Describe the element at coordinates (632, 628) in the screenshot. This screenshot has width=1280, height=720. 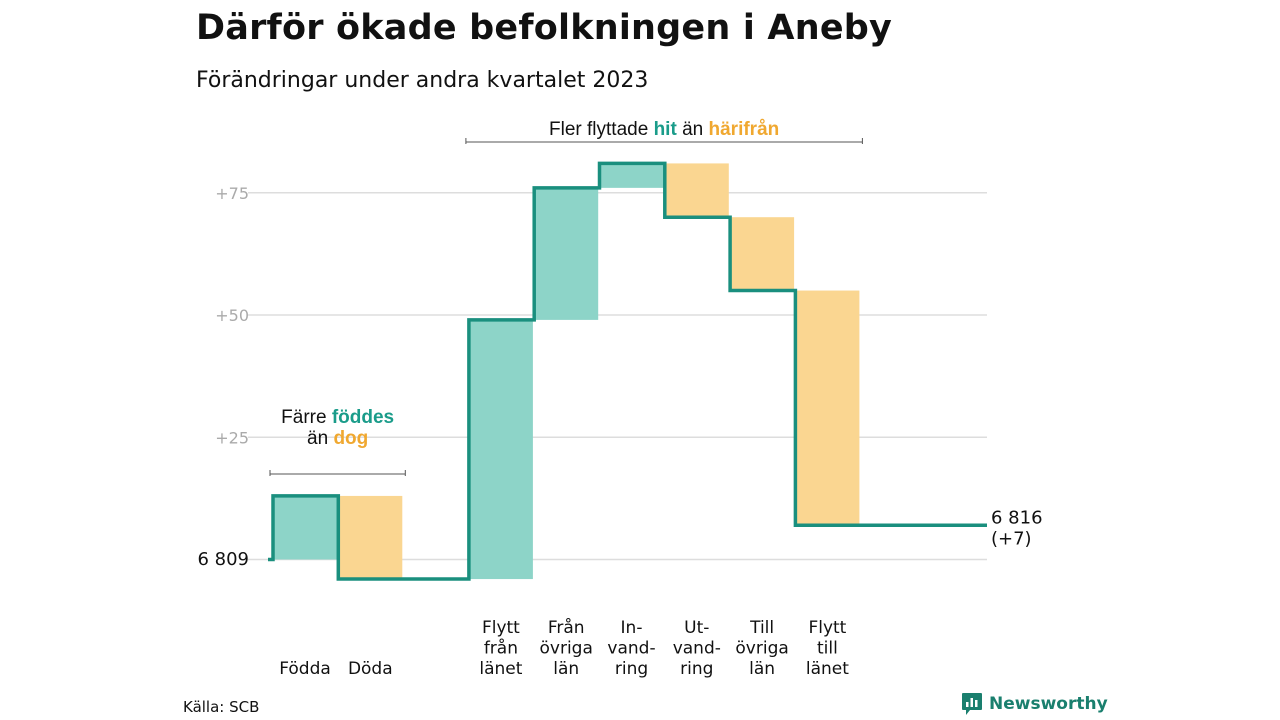
I see `category-label: In-` at that location.